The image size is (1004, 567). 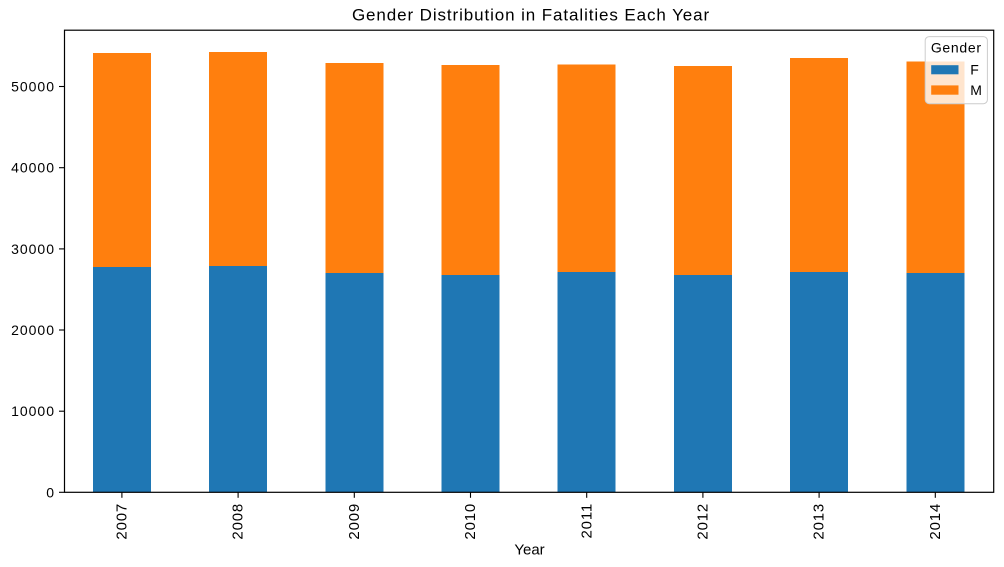 What do you see at coordinates (33, 87) in the screenshot?
I see `svg-text: 50000` at bounding box center [33, 87].